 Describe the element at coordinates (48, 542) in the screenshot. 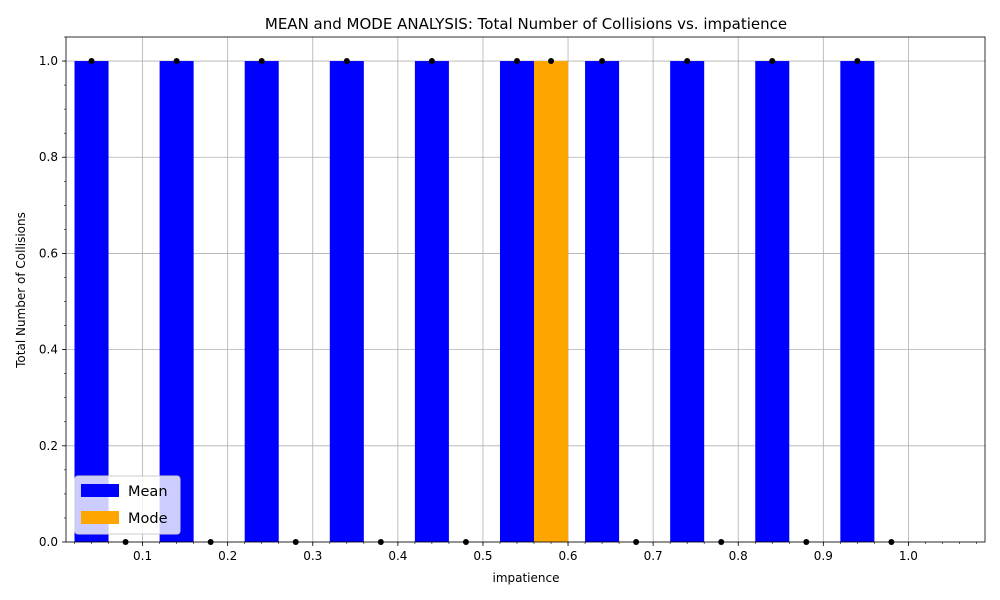

I see `y-tick-label-0: 0.0` at that location.